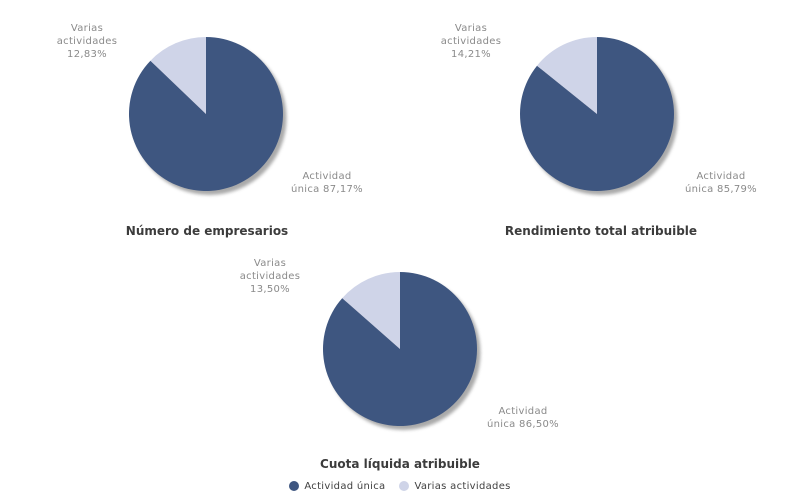 Image resolution: width=800 pixels, height=500 pixels. I want to click on legend-marker-varias-actividades-icon, so click(404, 486).